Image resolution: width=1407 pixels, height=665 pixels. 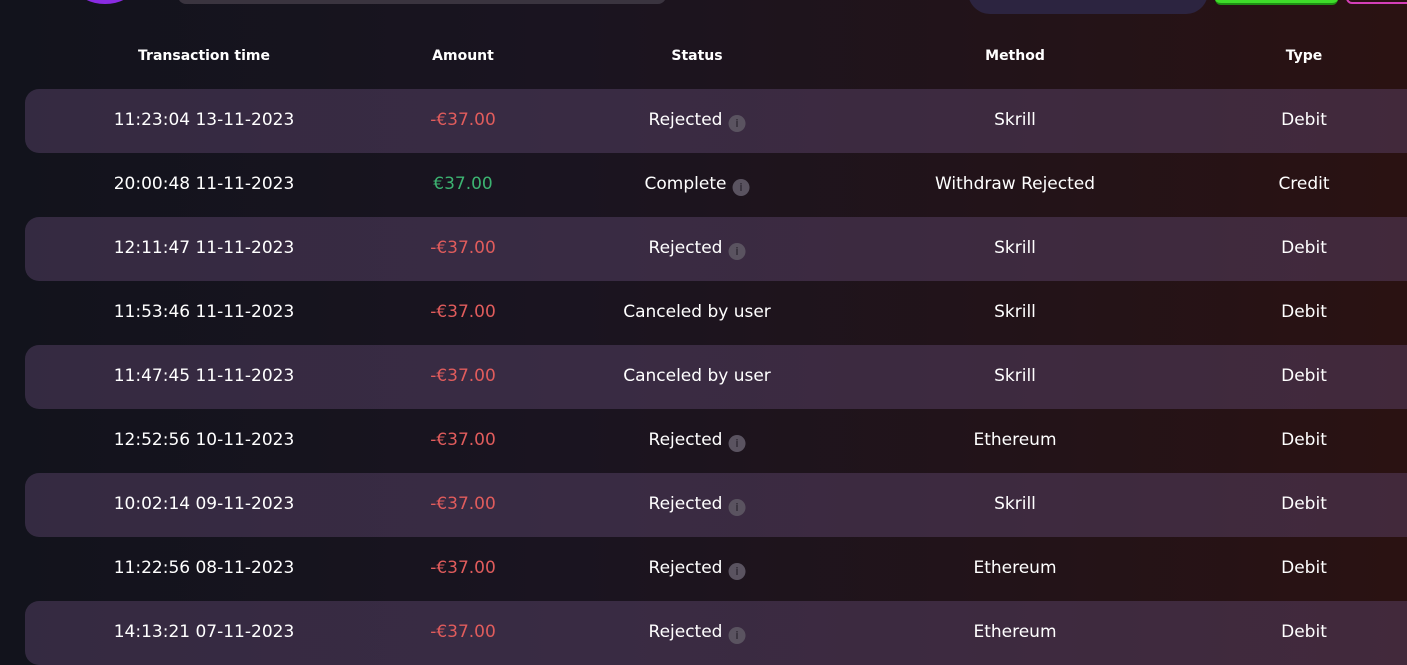 I want to click on top-bar, so click(x=703, y=10).